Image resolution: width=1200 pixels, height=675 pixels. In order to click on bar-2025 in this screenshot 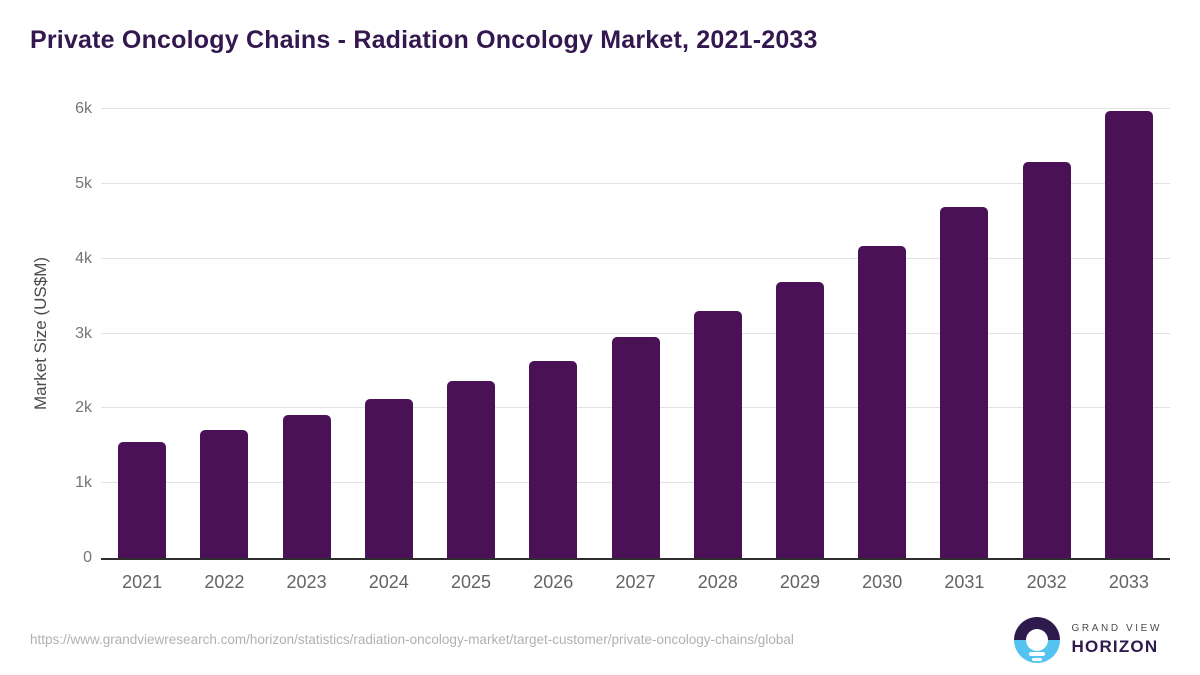, I will do `click(471, 469)`.